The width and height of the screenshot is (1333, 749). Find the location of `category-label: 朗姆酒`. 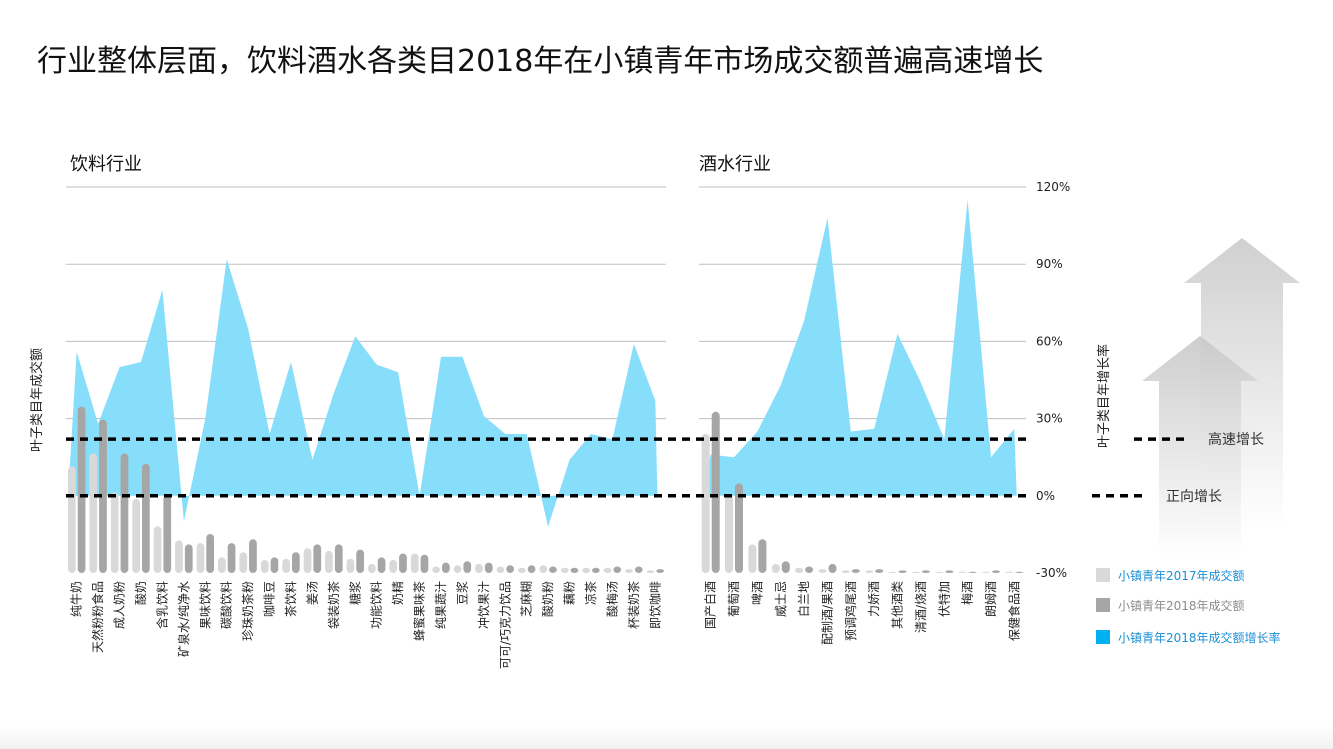

category-label: 朗姆酒 is located at coordinates (991, 599).